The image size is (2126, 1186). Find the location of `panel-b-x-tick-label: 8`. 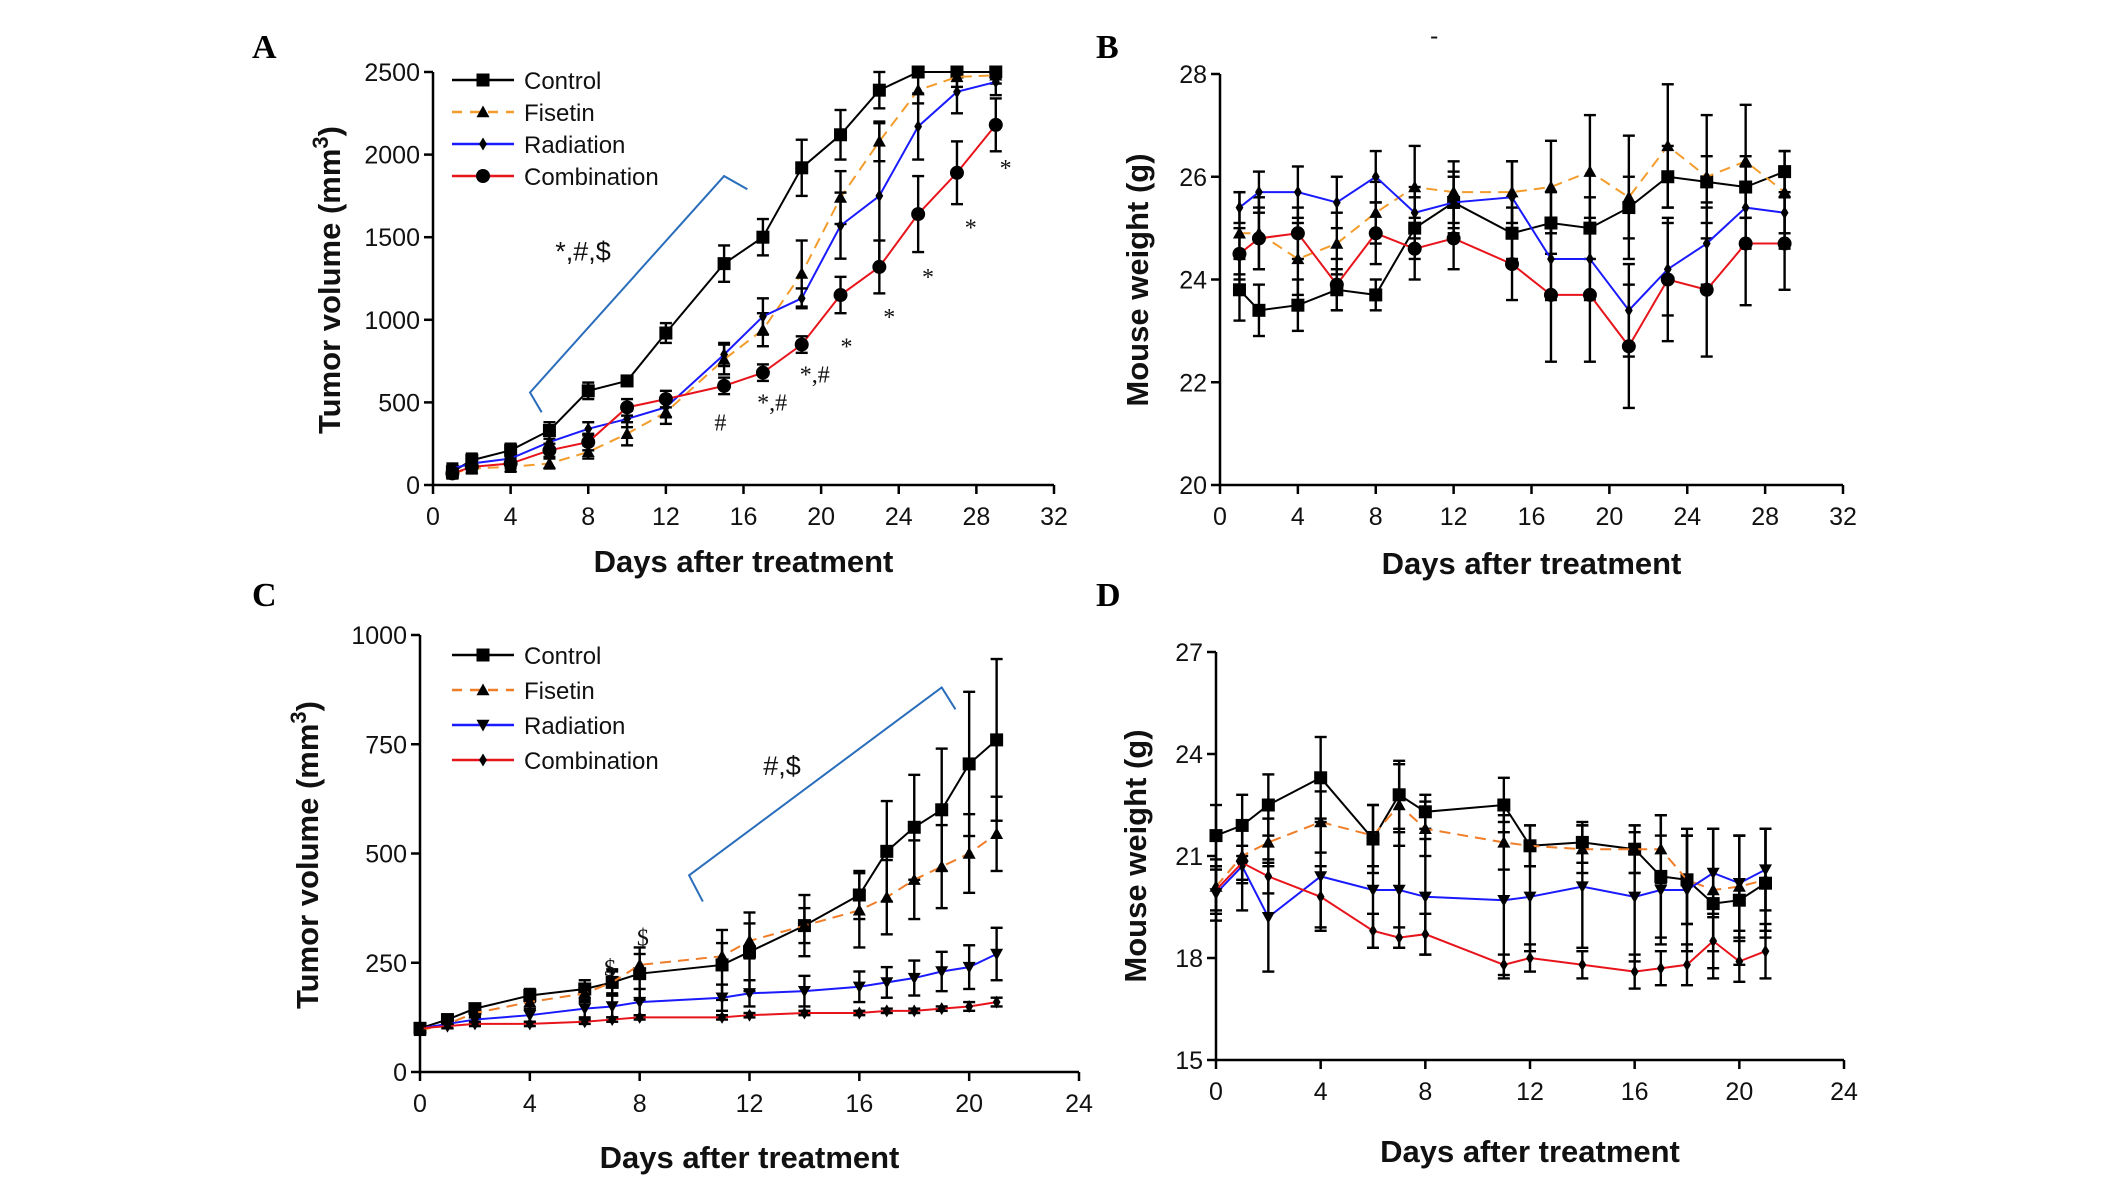

panel-b-x-tick-label: 8 is located at coordinates (1376, 517).